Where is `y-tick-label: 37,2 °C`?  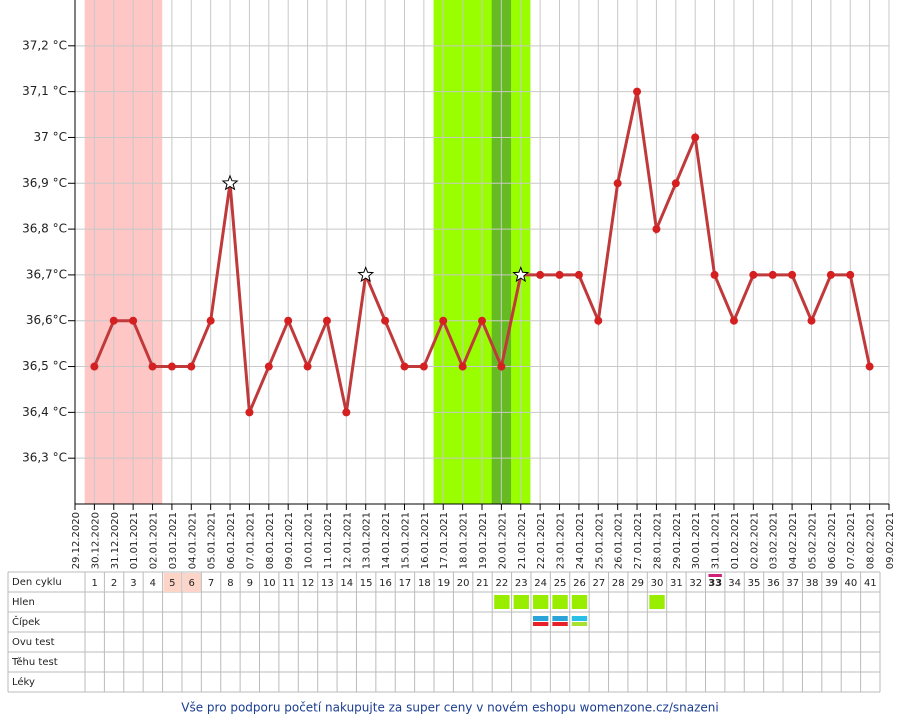
y-tick-label: 37,2 °C is located at coordinates (44, 45).